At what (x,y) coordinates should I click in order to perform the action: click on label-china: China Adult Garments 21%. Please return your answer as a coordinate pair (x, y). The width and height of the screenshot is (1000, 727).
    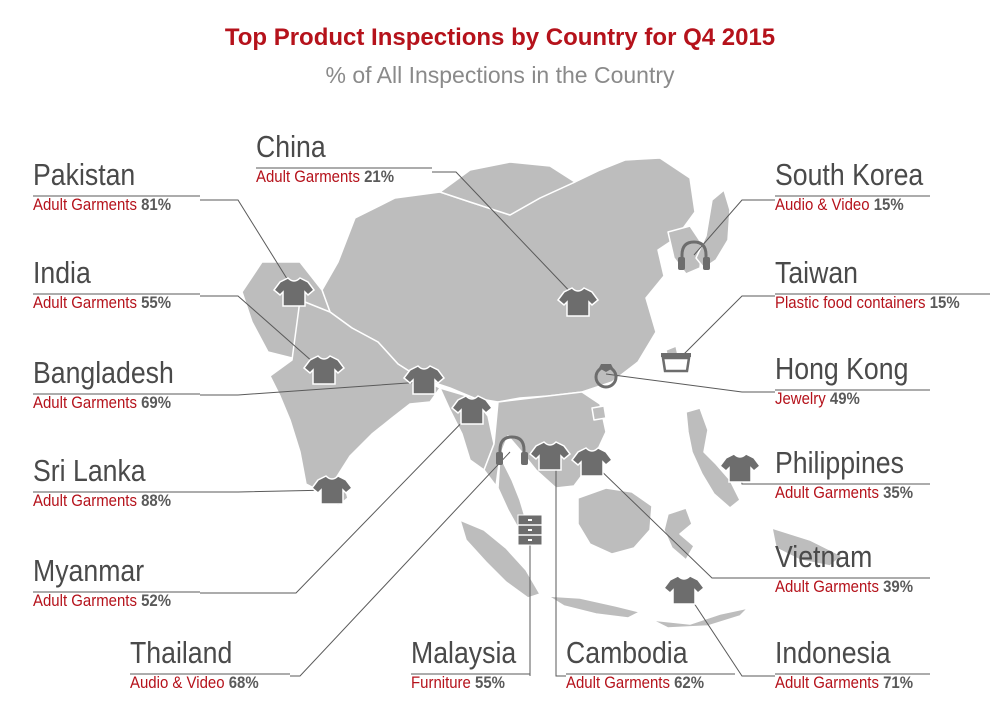
    Looking at the image, I should click on (334, 159).